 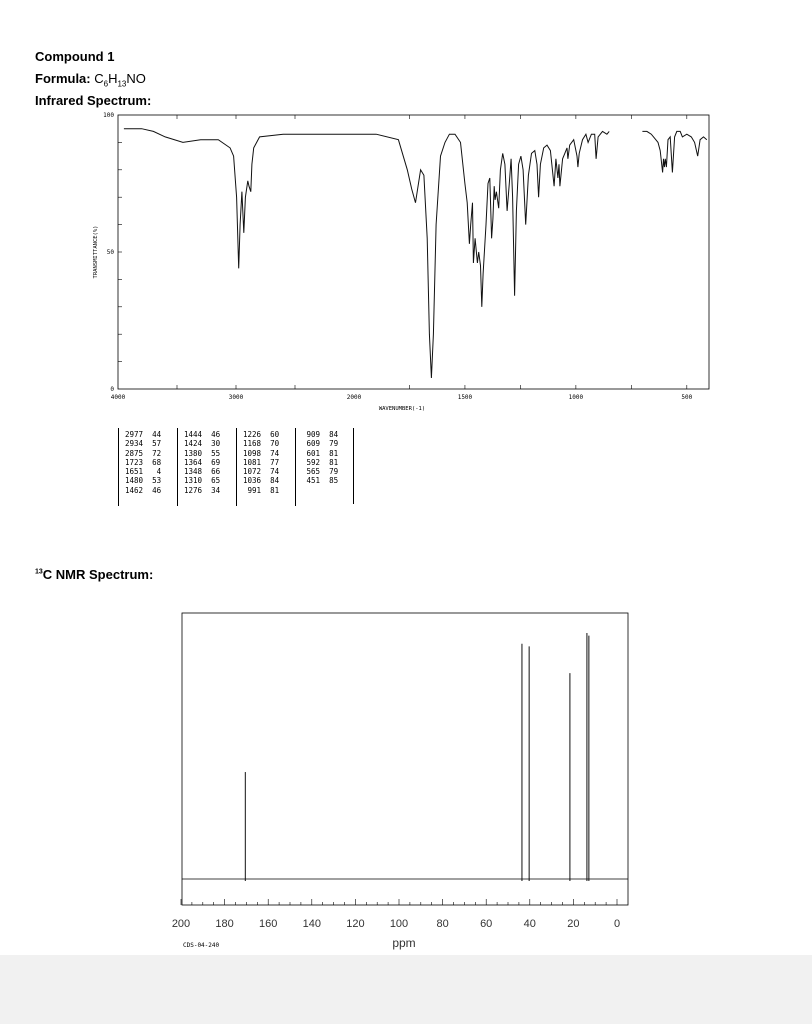 What do you see at coordinates (403, 943) in the screenshot?
I see `nmr-x-axis-label: ppm` at bounding box center [403, 943].